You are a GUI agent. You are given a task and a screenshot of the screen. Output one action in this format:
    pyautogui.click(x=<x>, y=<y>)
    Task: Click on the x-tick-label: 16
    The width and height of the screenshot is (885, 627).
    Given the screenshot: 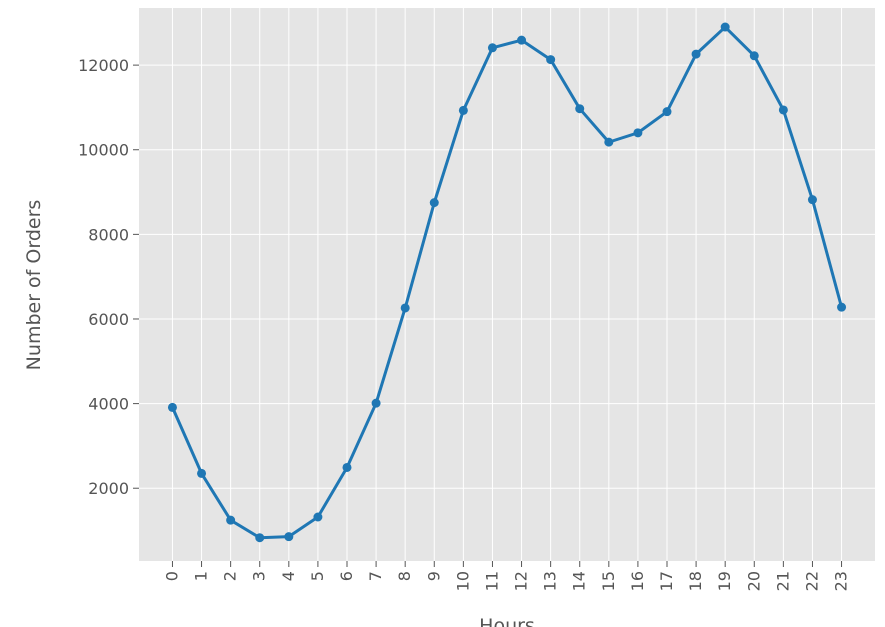 What is the action you would take?
    pyautogui.click(x=637, y=581)
    